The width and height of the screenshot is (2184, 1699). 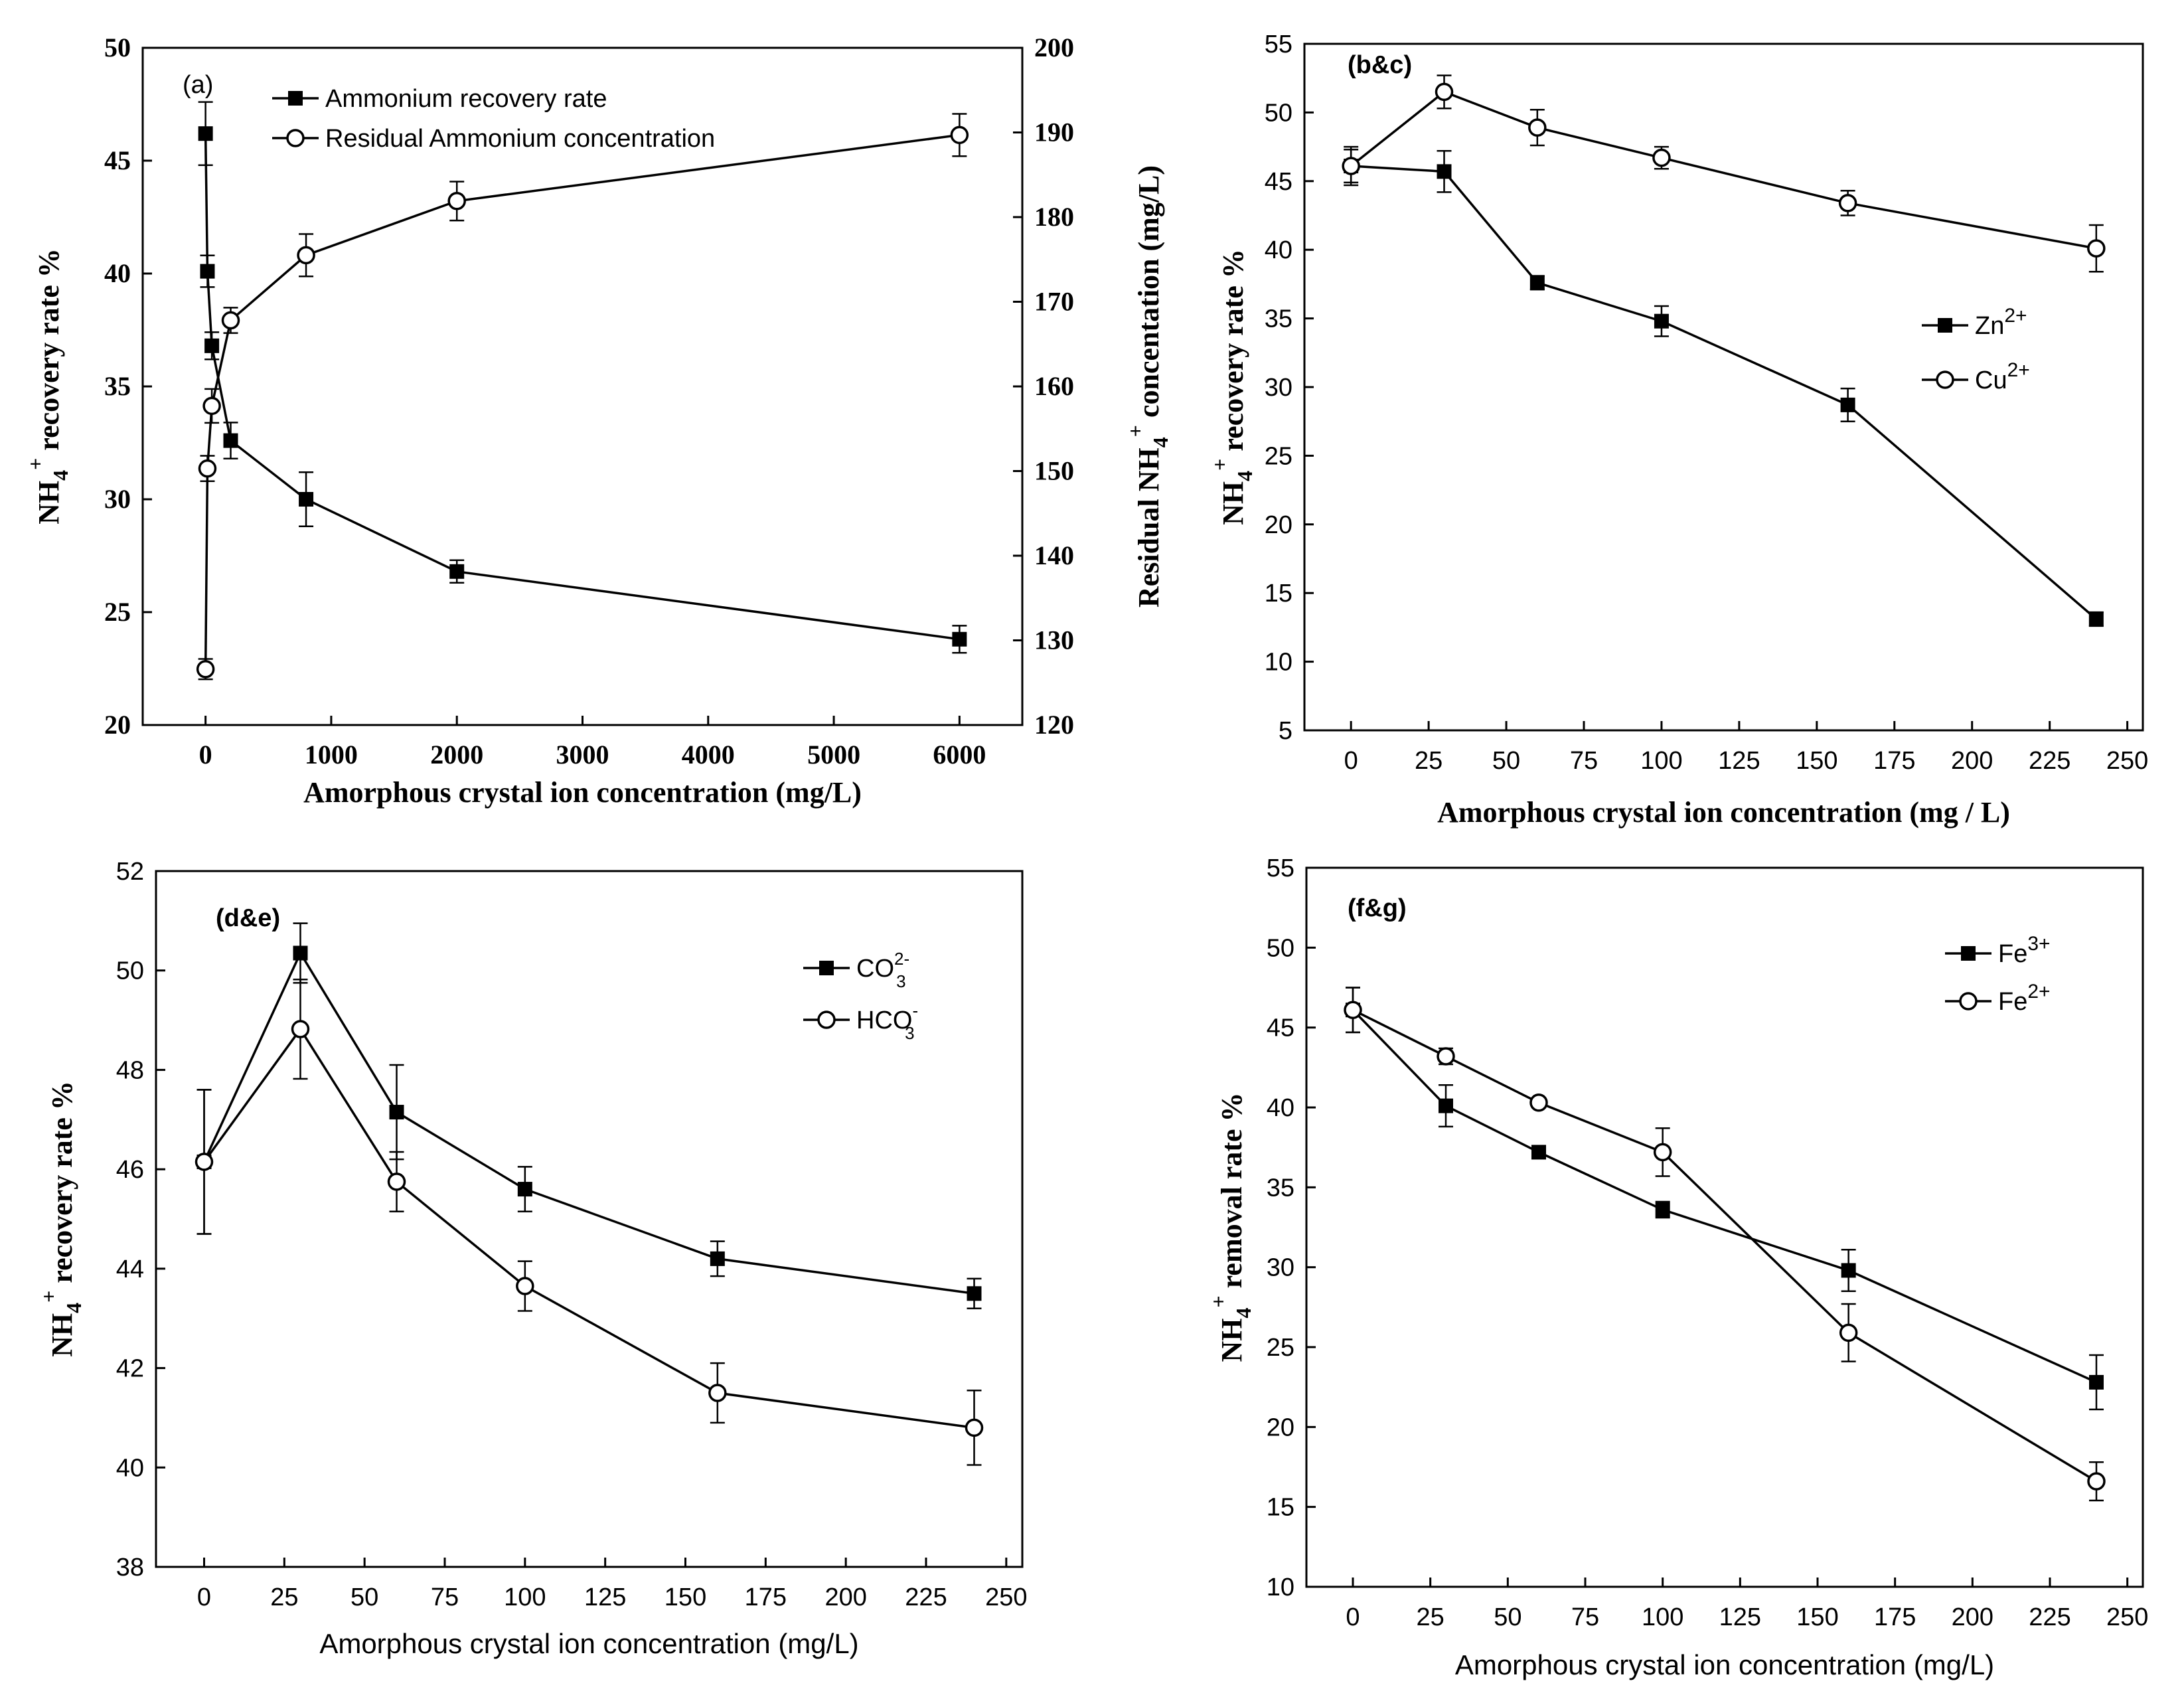 I want to click on legend-label: Fe3+, so click(x=2024, y=951).